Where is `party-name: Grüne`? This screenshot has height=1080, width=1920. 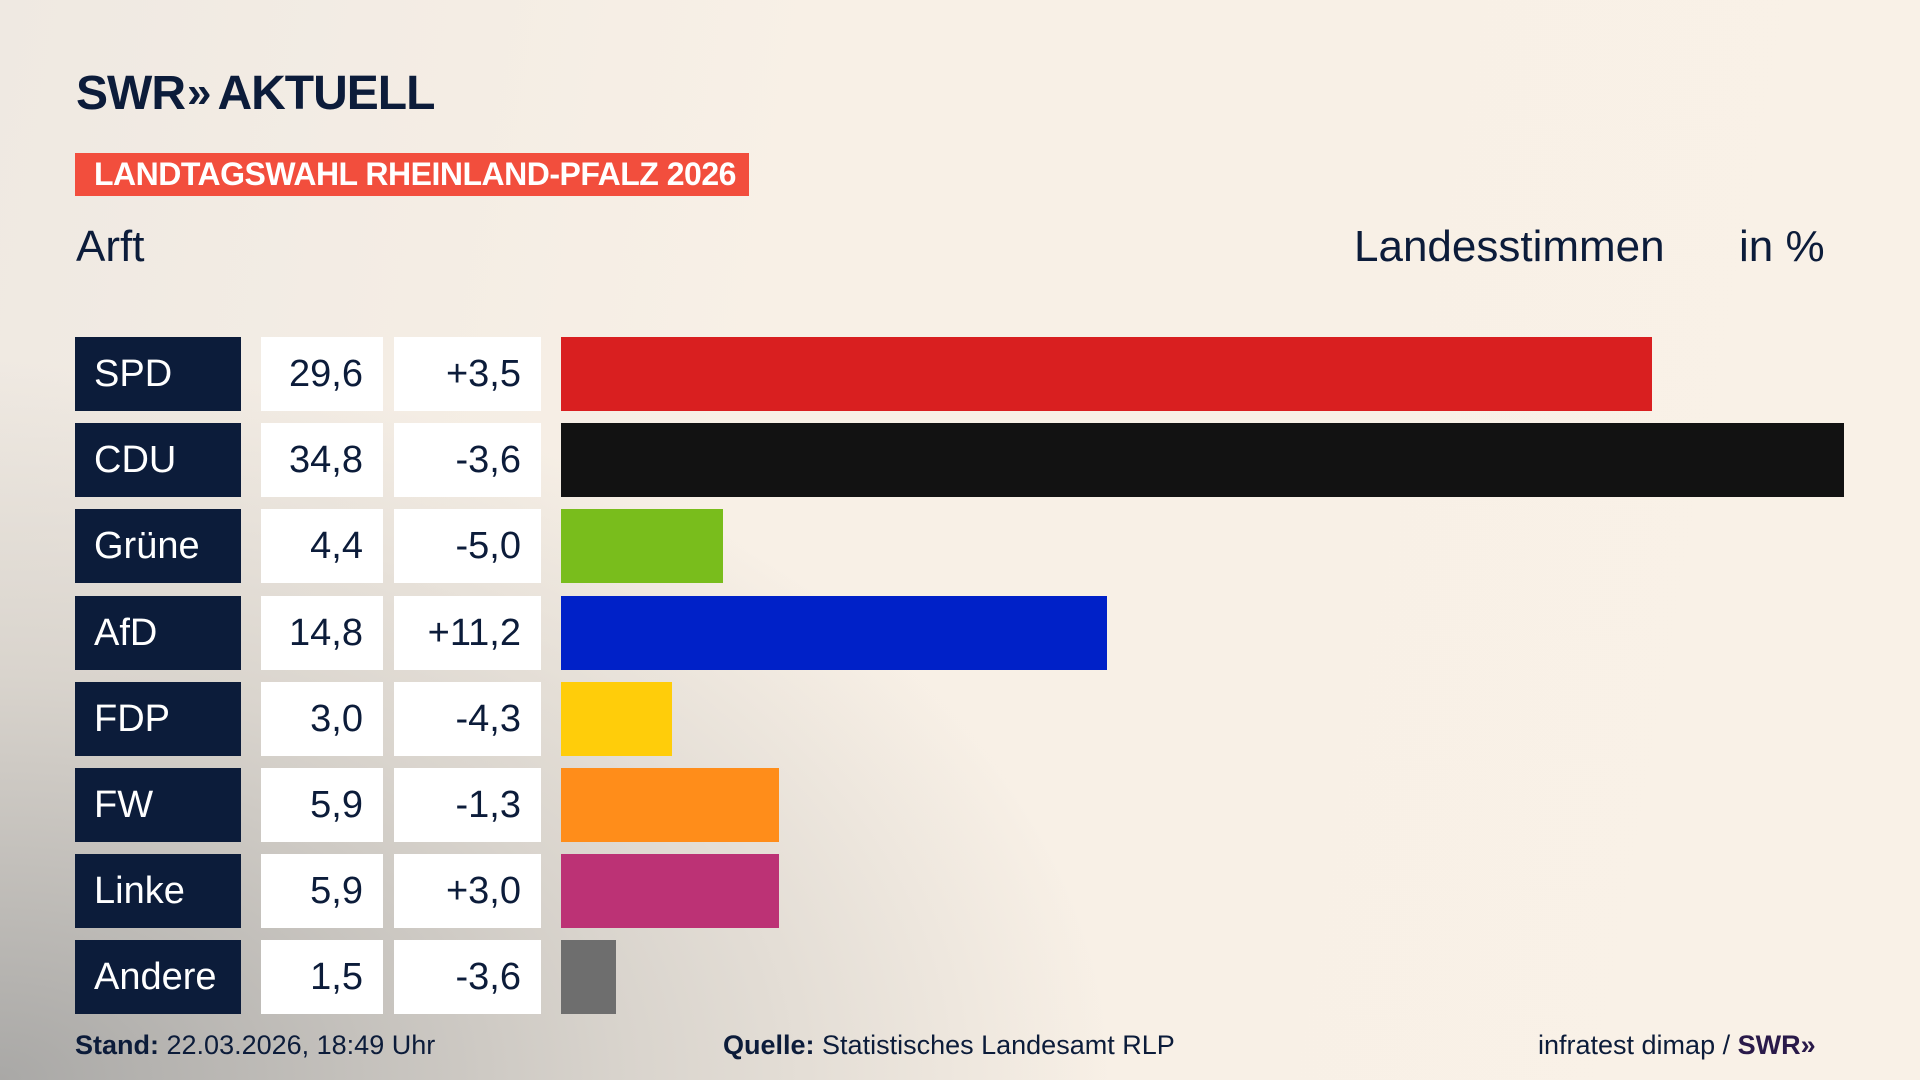
party-name: Grüne is located at coordinates (158, 546).